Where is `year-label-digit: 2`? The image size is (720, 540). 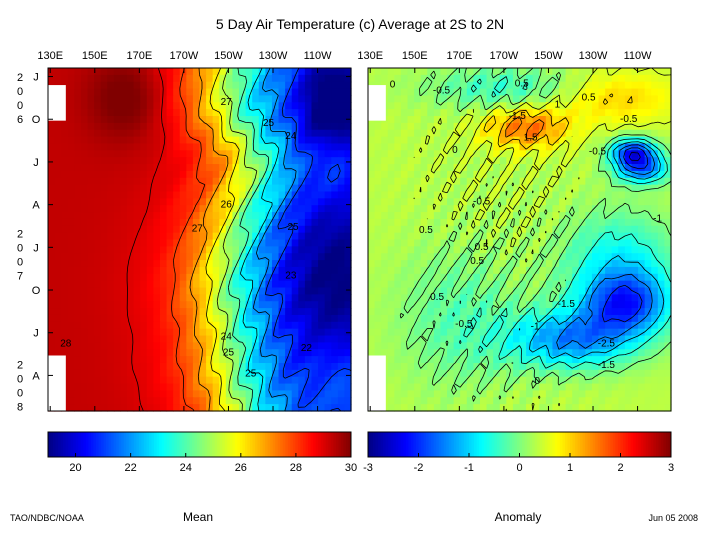
year-label-digit: 2 is located at coordinates (20, 78).